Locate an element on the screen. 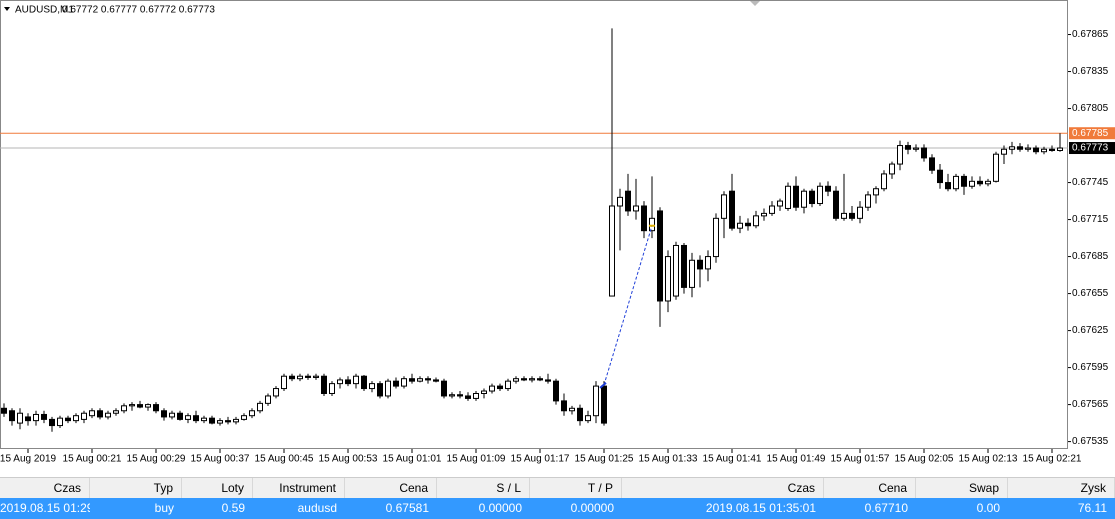  x-tick-label: 15 Aug 01:09 is located at coordinates (476, 459).